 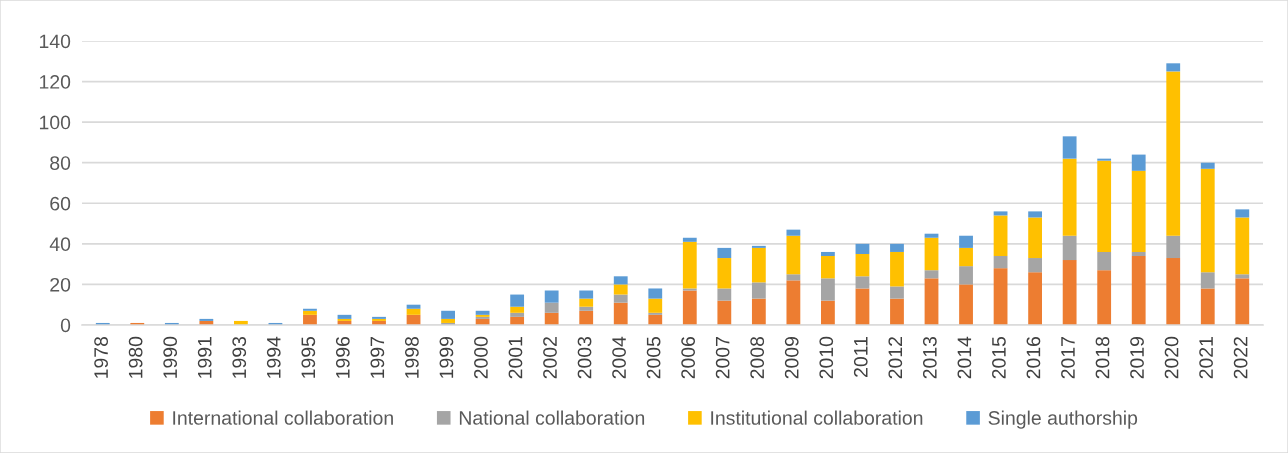 I want to click on legend-label: Institutional collaboration, so click(x=817, y=417).